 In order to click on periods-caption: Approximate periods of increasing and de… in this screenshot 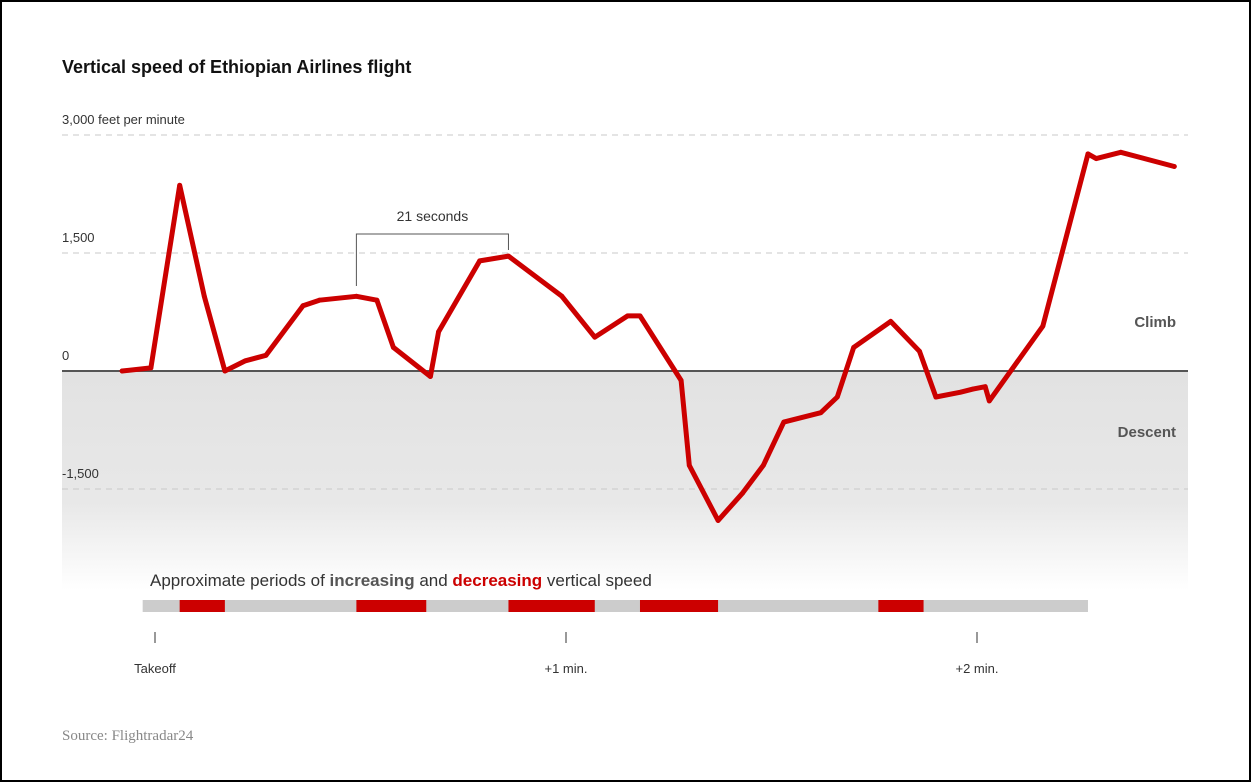, I will do `click(401, 580)`.